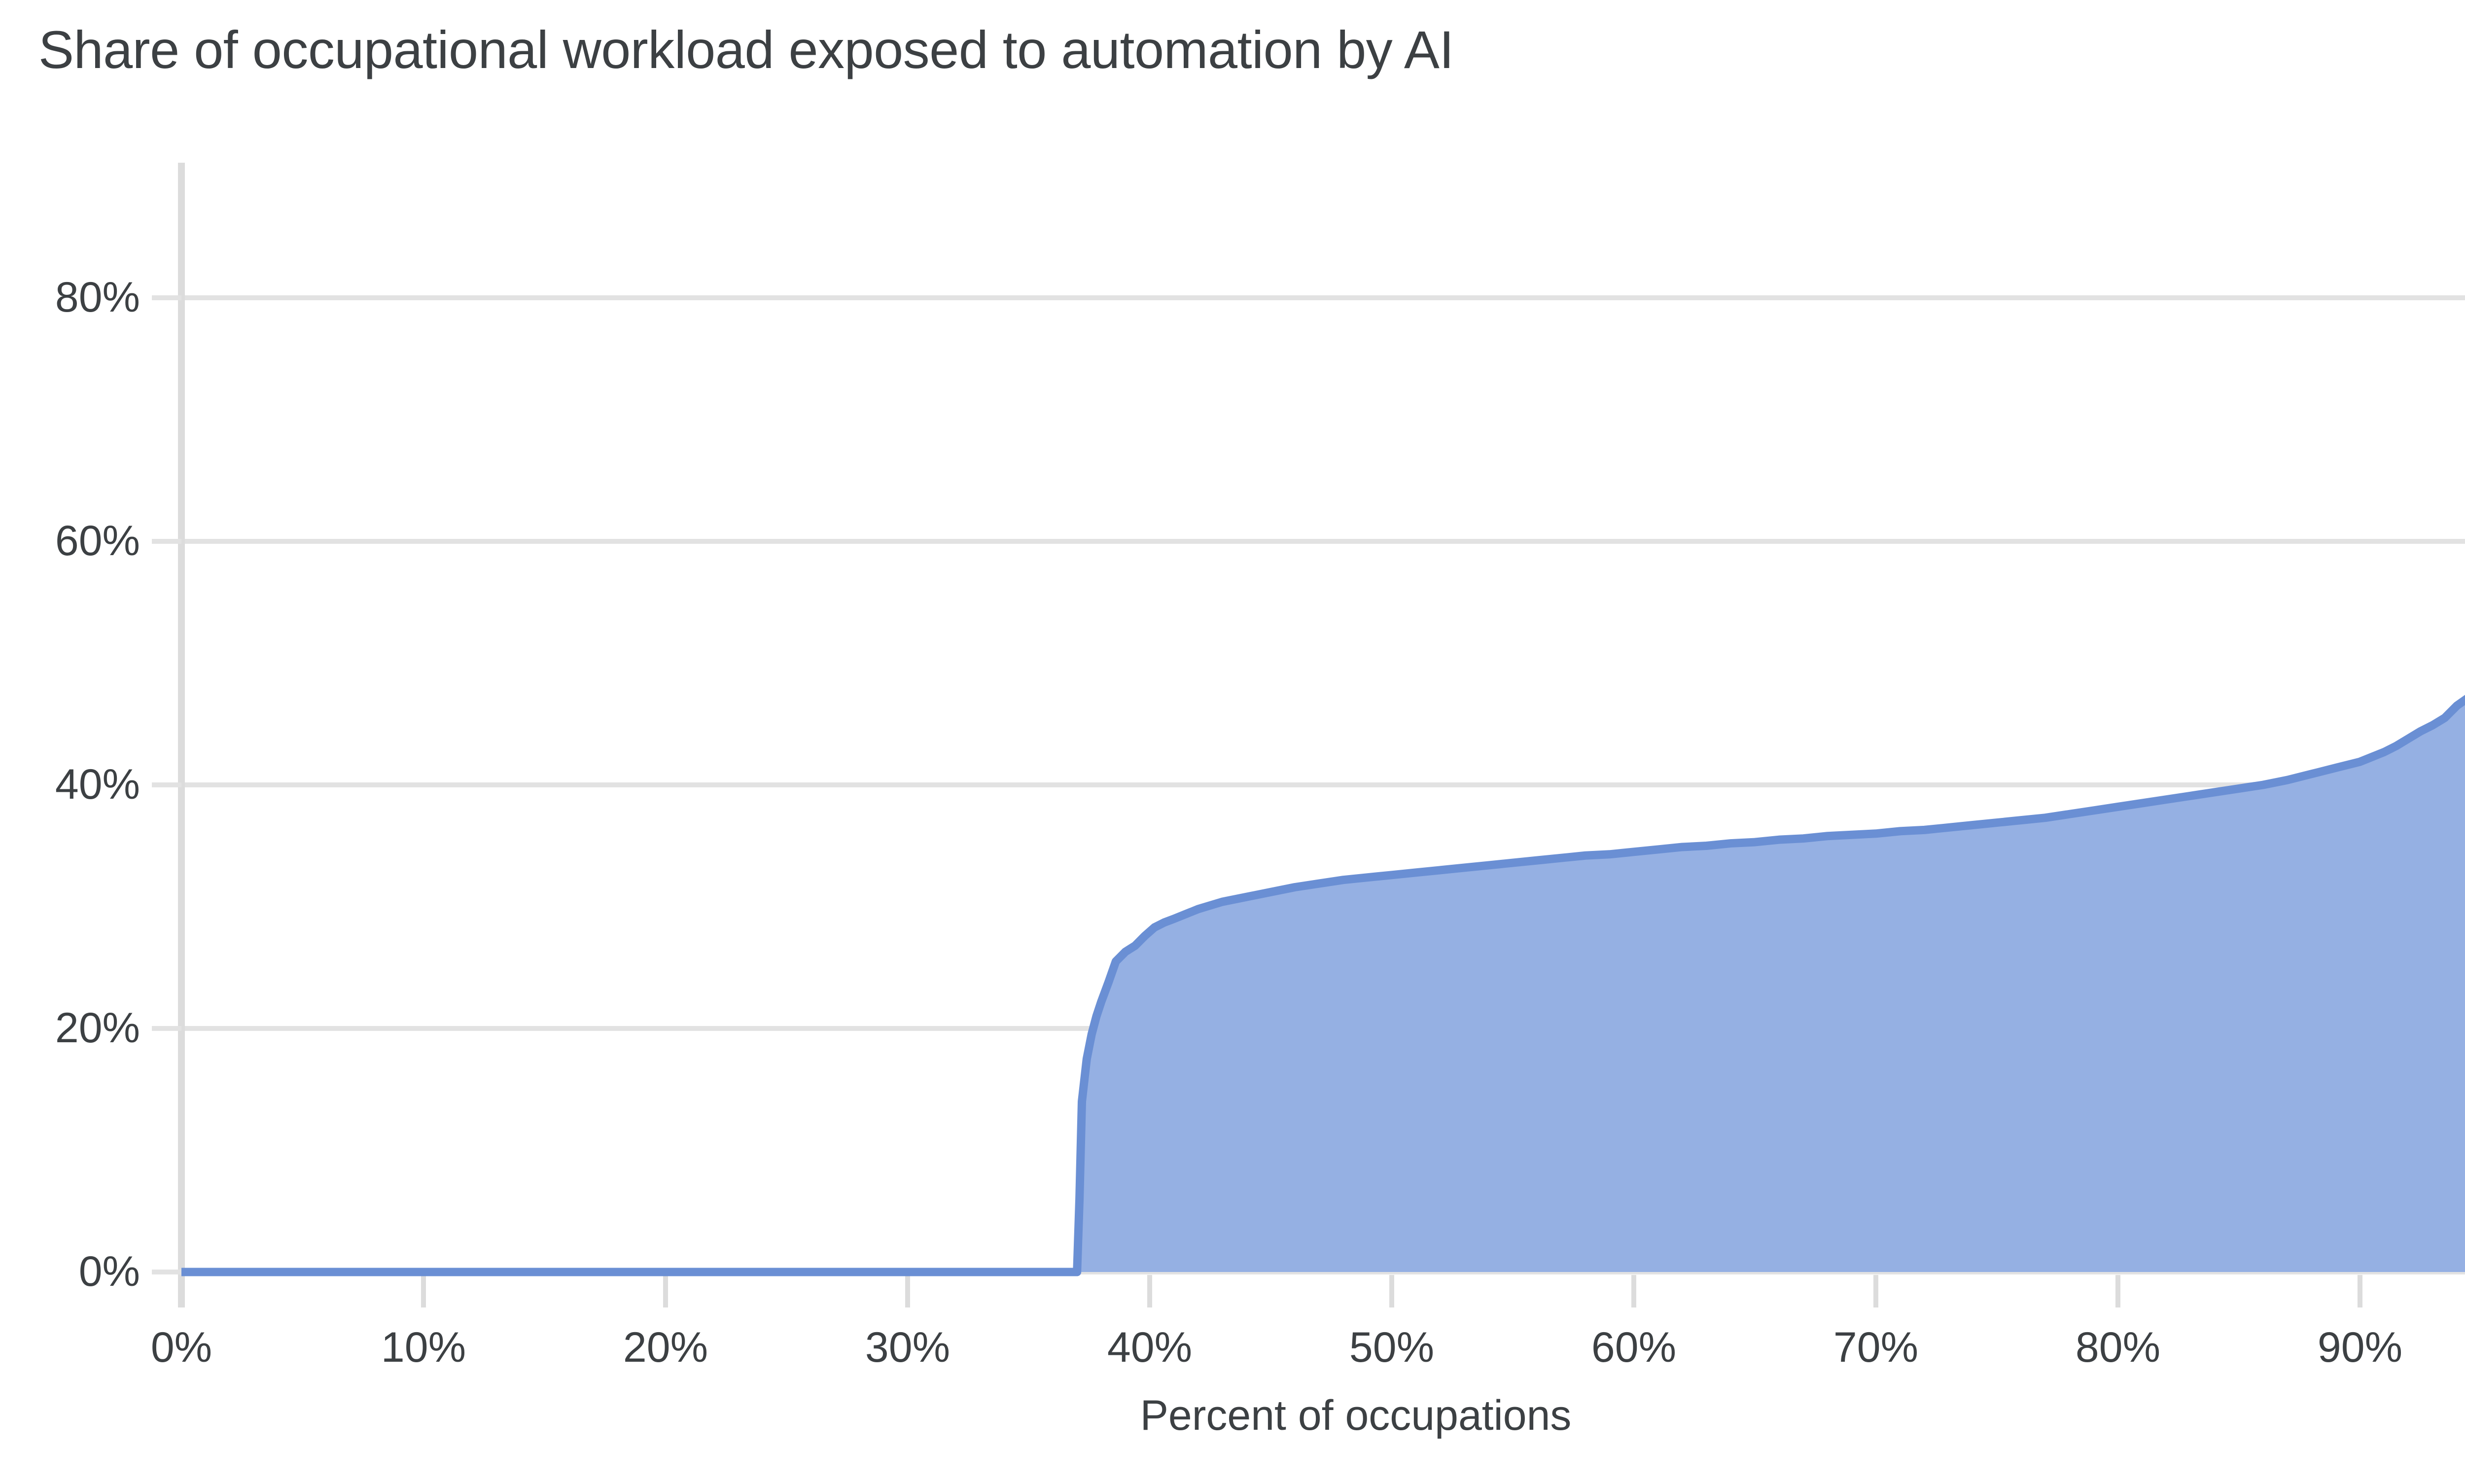  I want to click on x-axis-tick-label: 20%, so click(665, 1347).